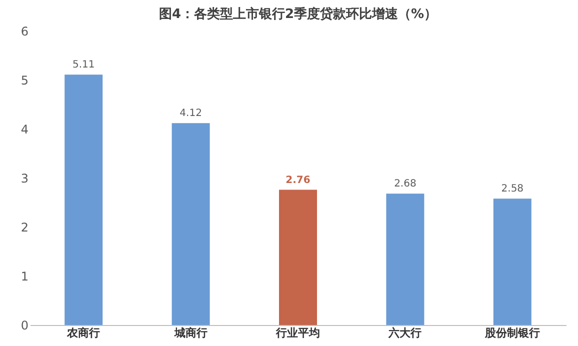 The height and width of the screenshot is (346, 578). What do you see at coordinates (24, 81) in the screenshot?
I see `y-tick-label: 5` at bounding box center [24, 81].